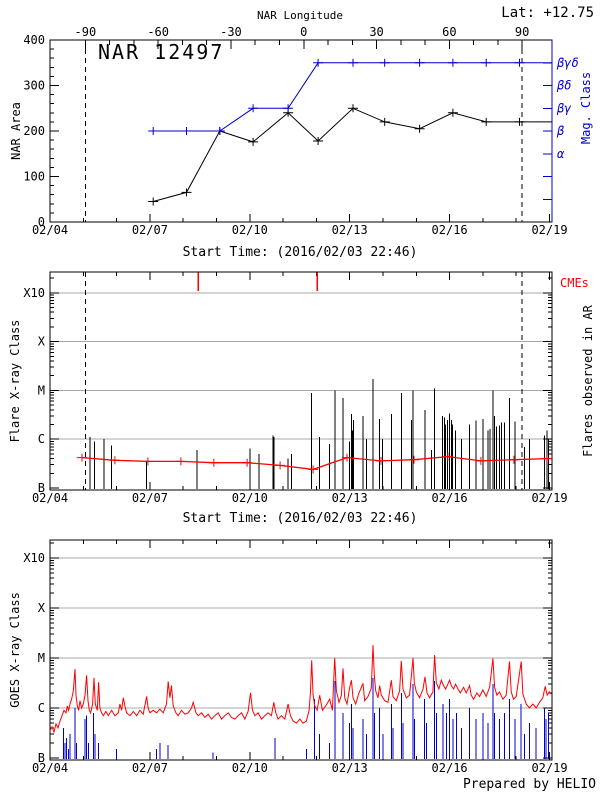 This screenshot has height=800, width=600. What do you see at coordinates (15, 650) in the screenshot?
I see `goes-xray-axis-label: GOES X-ray Class` at bounding box center [15, 650].